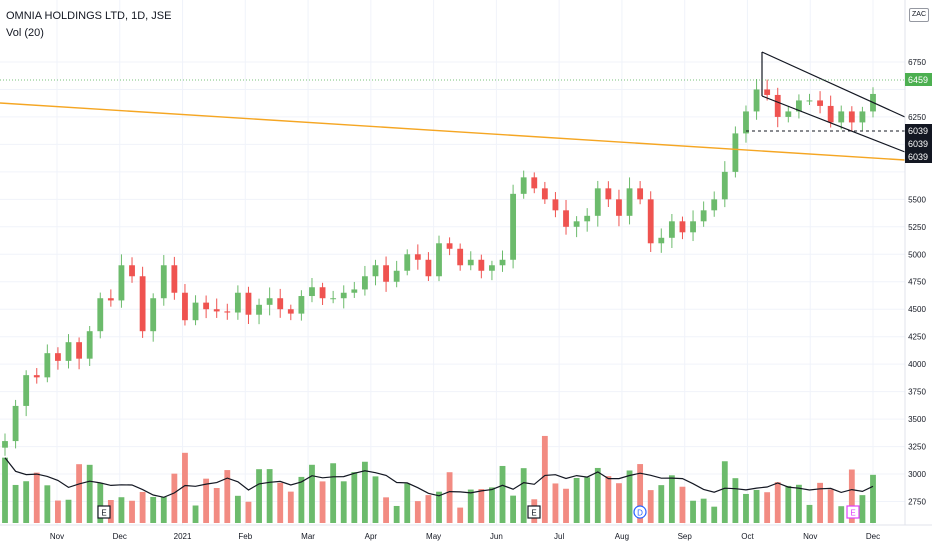 The image size is (932, 555). Describe the element at coordinates (917, 199) in the screenshot. I see `price-tick-label: 5500` at that location.